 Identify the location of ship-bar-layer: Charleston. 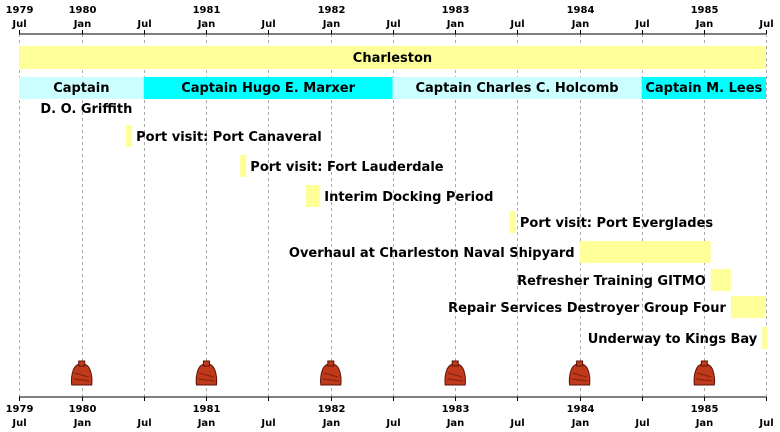
(392, 57).